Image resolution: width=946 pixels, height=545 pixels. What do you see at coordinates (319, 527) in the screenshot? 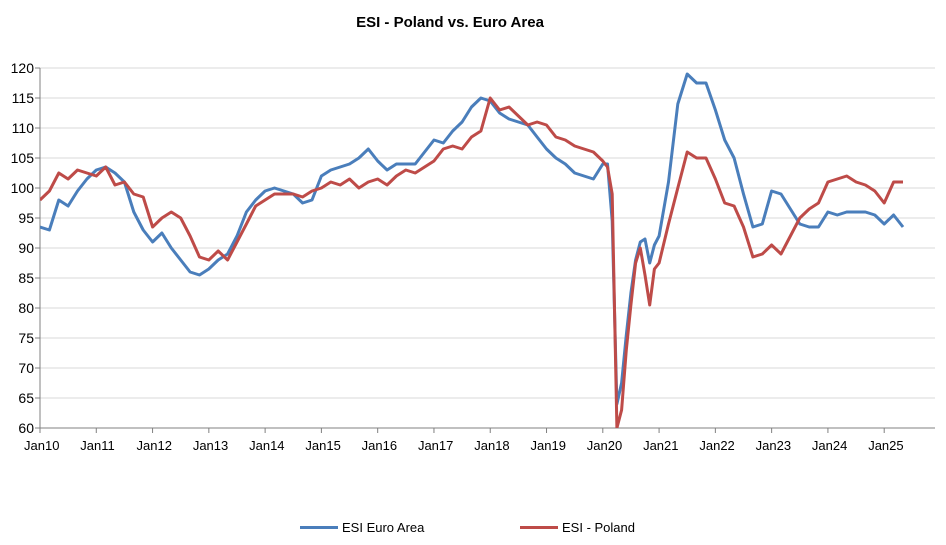
I see `legend-swatch-euro-area` at bounding box center [319, 527].